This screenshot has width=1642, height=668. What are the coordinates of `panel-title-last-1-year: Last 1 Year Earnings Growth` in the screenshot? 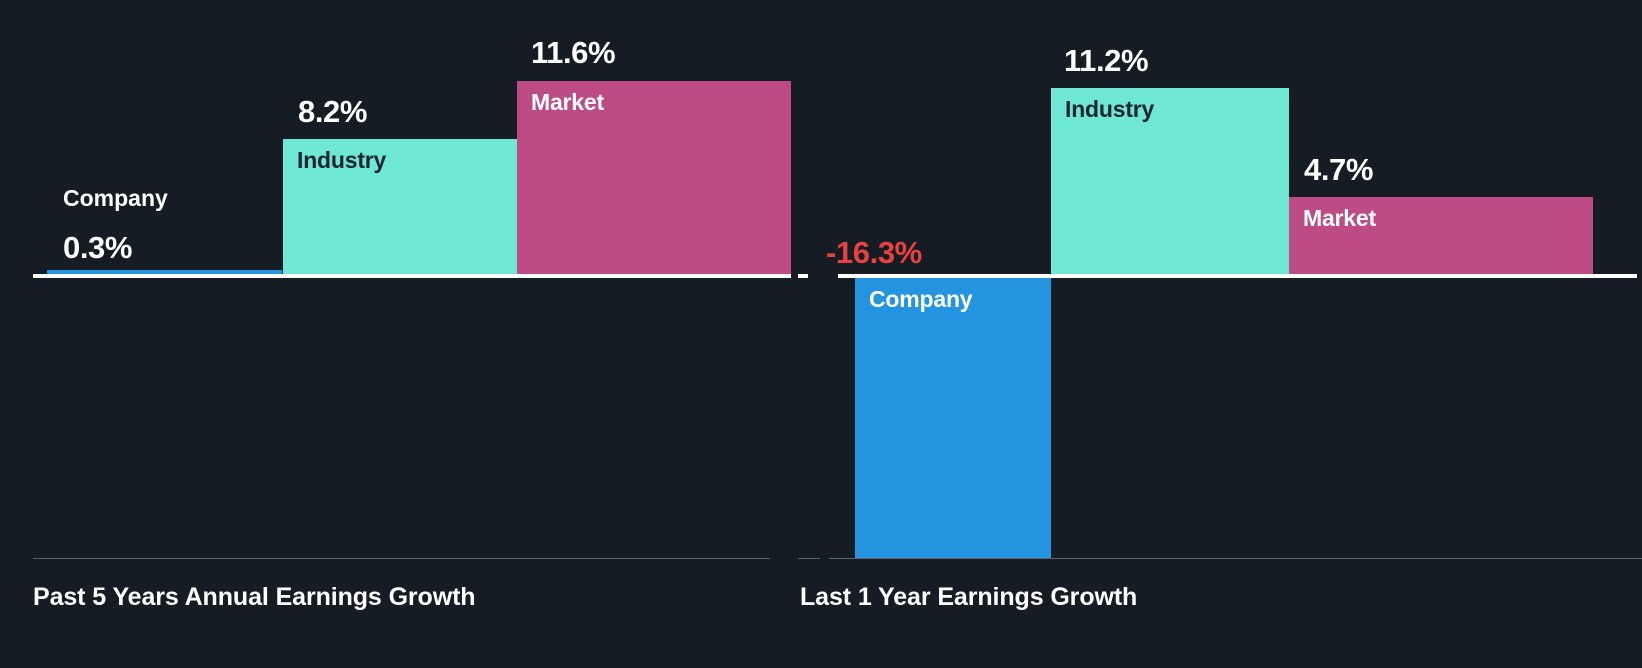 It's located at (969, 597).